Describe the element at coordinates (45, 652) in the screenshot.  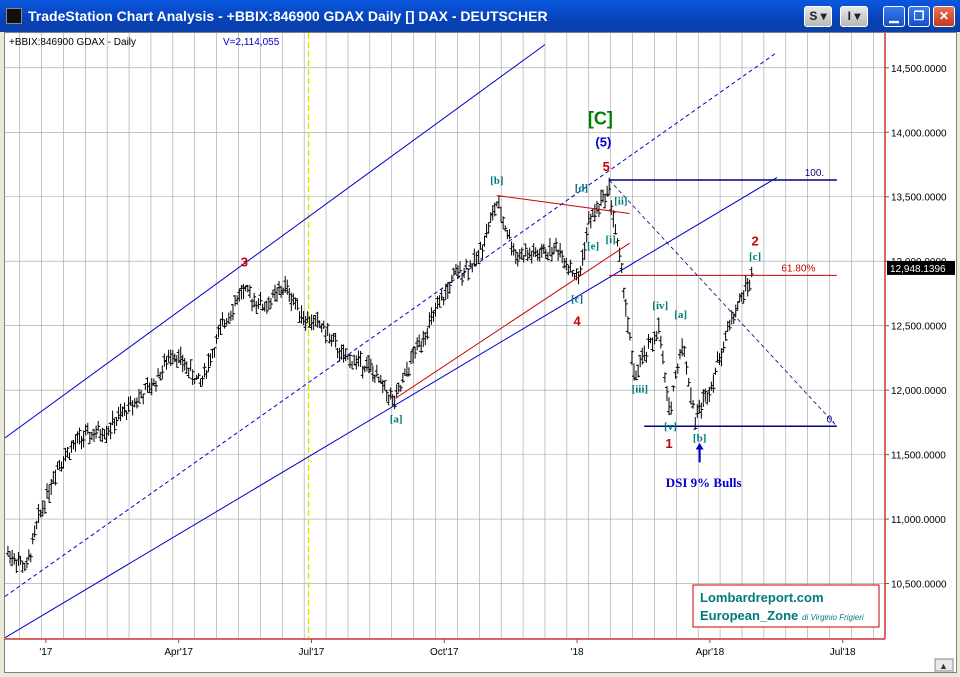
I see `date-tick-label: '17` at that location.